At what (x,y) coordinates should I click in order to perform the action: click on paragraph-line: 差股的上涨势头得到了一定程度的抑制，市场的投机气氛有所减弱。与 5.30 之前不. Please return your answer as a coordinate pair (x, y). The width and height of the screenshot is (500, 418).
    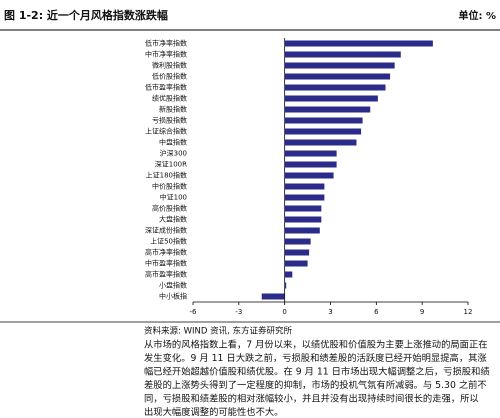
    Looking at the image, I should click on (315, 385).